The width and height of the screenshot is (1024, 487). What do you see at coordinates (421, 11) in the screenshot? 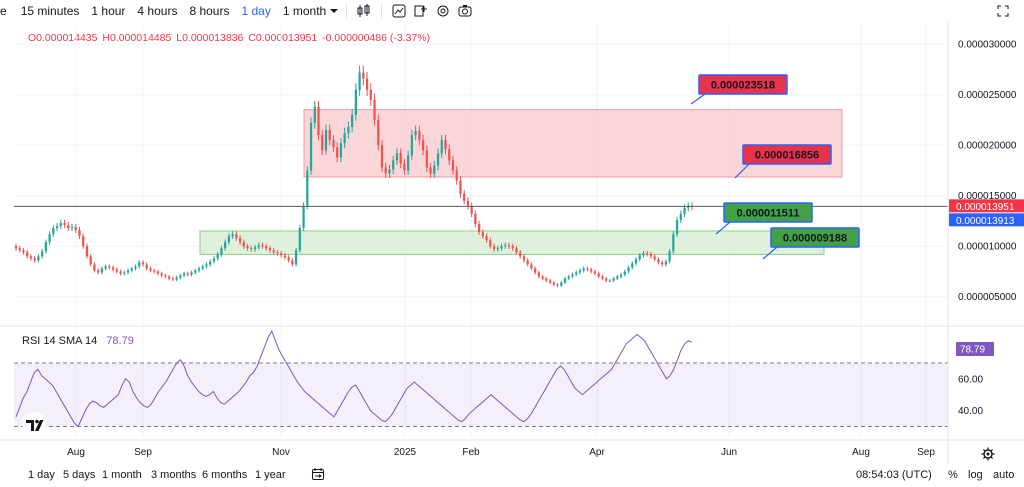
I see `compare-icon` at bounding box center [421, 11].